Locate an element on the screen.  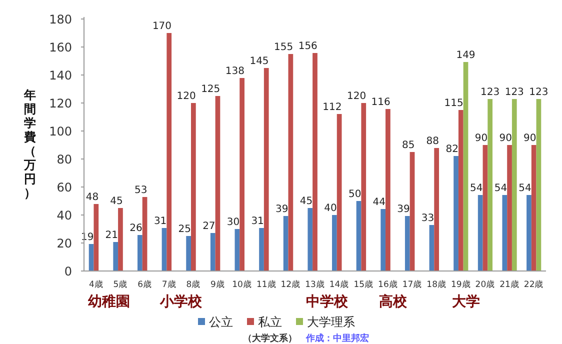
x-tick-label: 9歳 is located at coordinates (217, 284).